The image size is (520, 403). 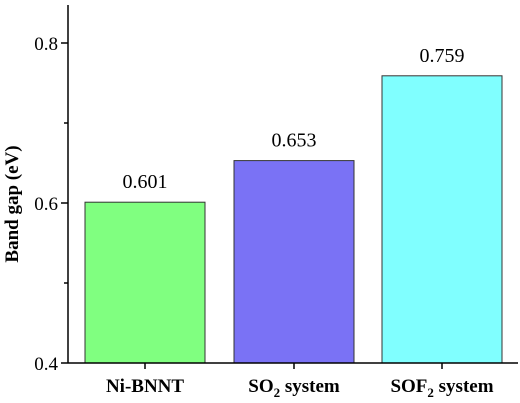 What do you see at coordinates (46, 204) in the screenshot?
I see `y-tick-label: 0.6` at bounding box center [46, 204].